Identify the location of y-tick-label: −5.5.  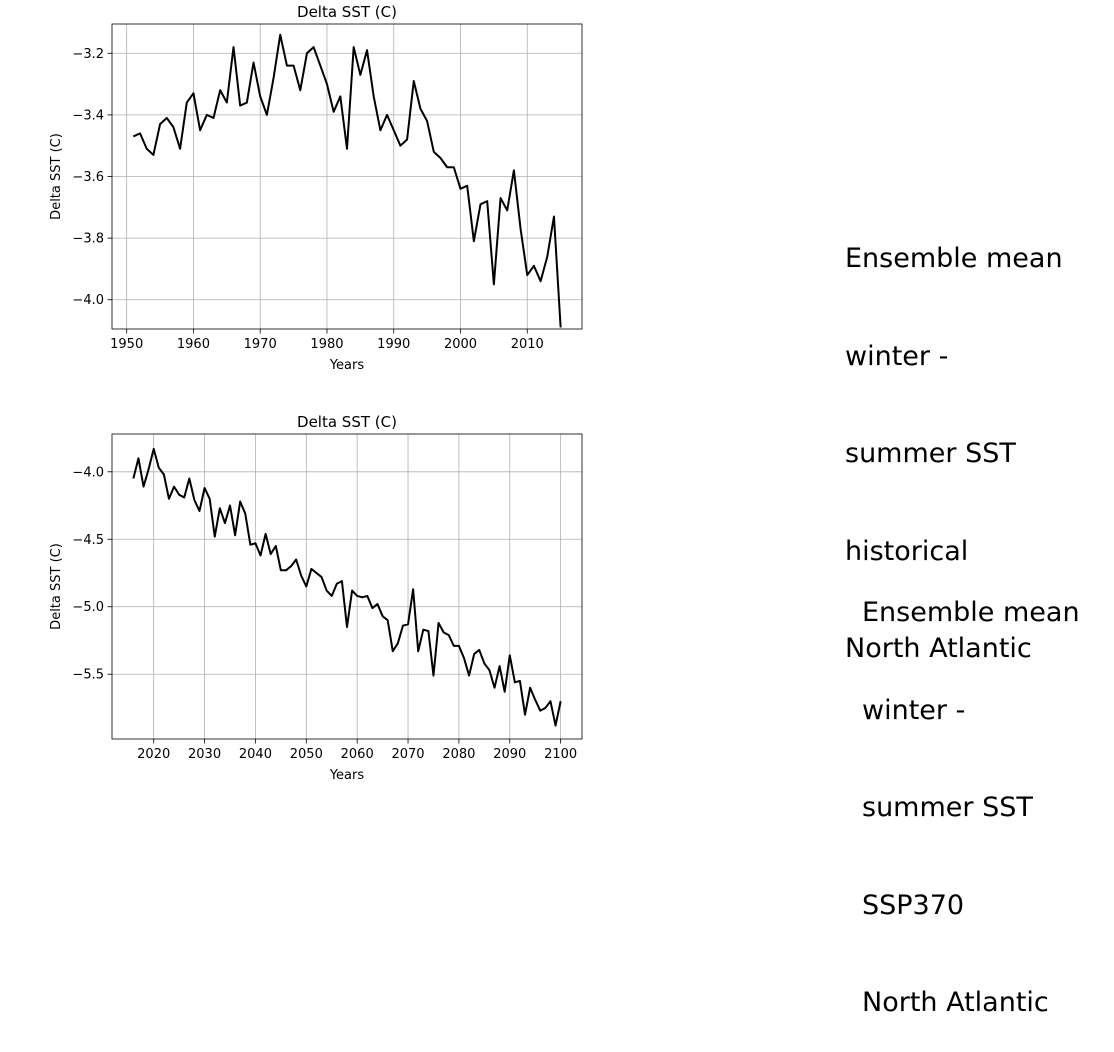
(88, 675).